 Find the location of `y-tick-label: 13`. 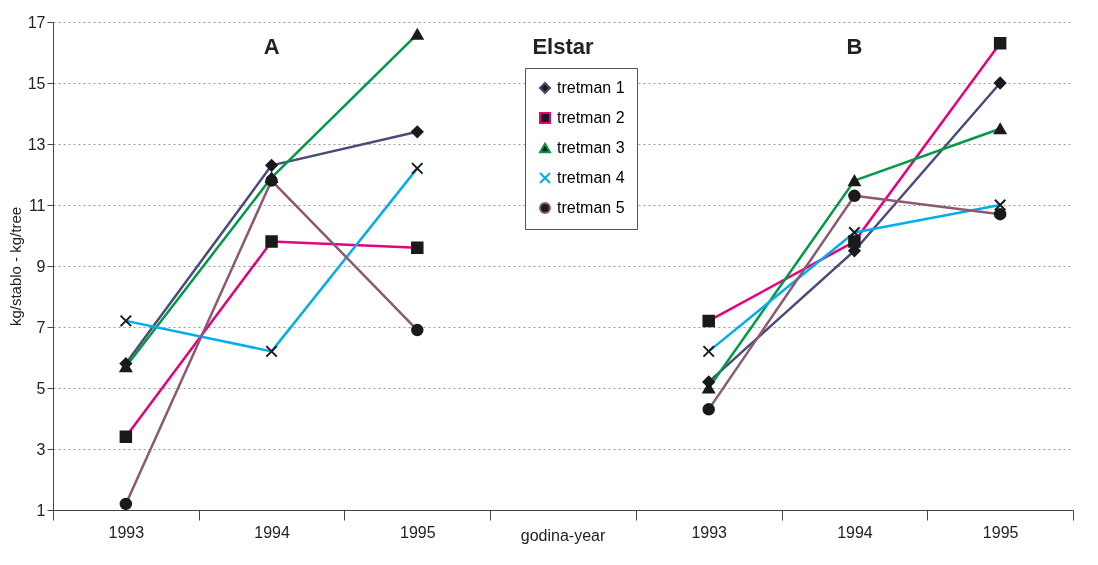

y-tick-label: 13 is located at coordinates (36, 144).